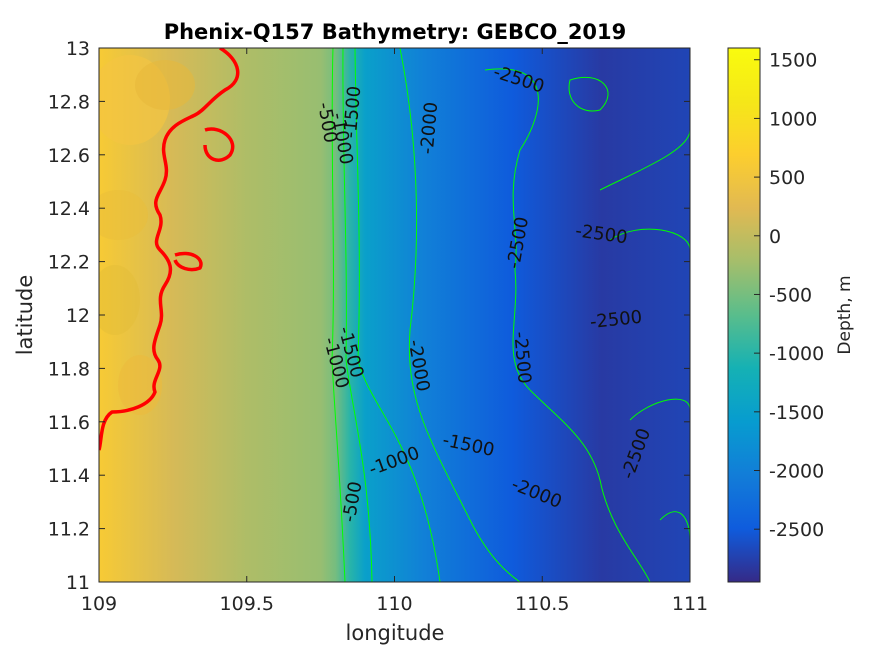 The image size is (875, 656). What do you see at coordinates (99, 604) in the screenshot?
I see `x-tick-label: 109` at bounding box center [99, 604].